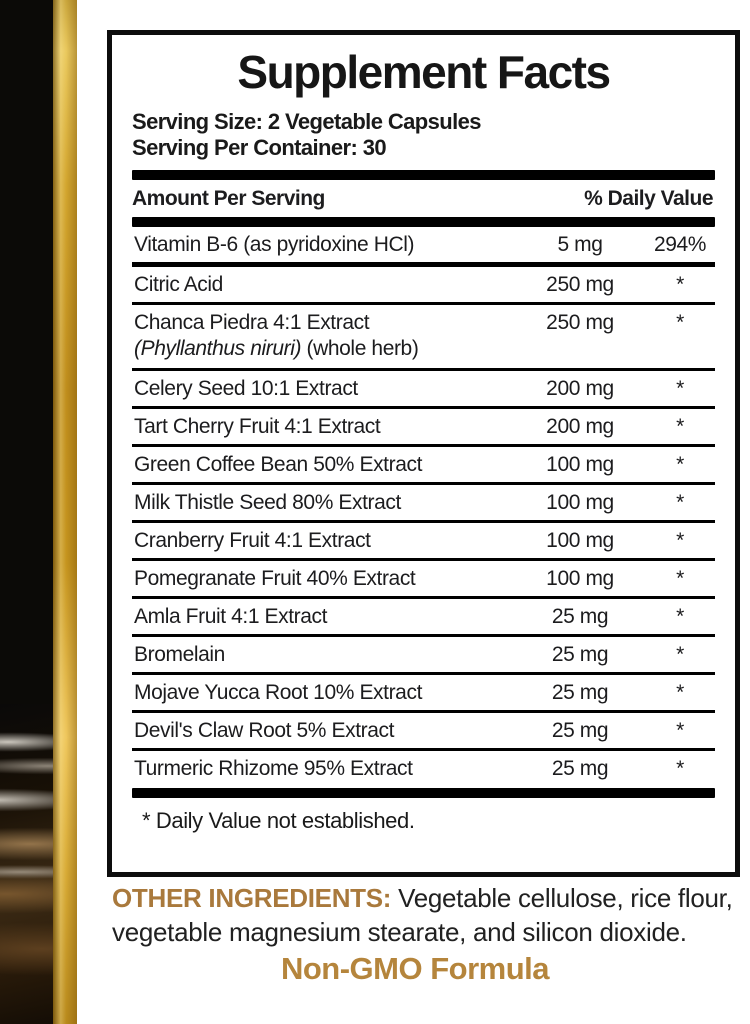  What do you see at coordinates (423, 728) in the screenshot?
I see `ingredient-row: Devil's Claw Root 5% Extract 25 mg *` at bounding box center [423, 728].